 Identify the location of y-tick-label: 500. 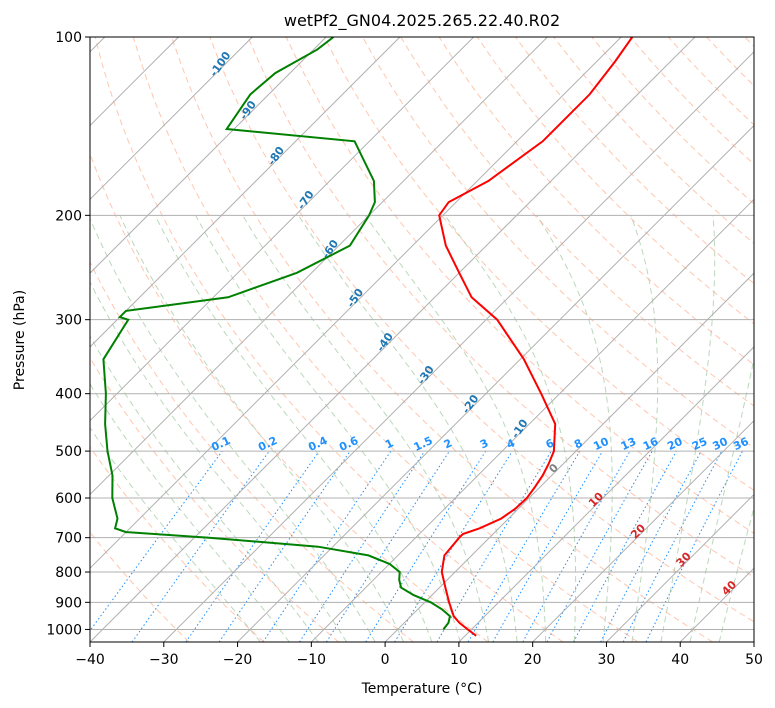
(68, 452).